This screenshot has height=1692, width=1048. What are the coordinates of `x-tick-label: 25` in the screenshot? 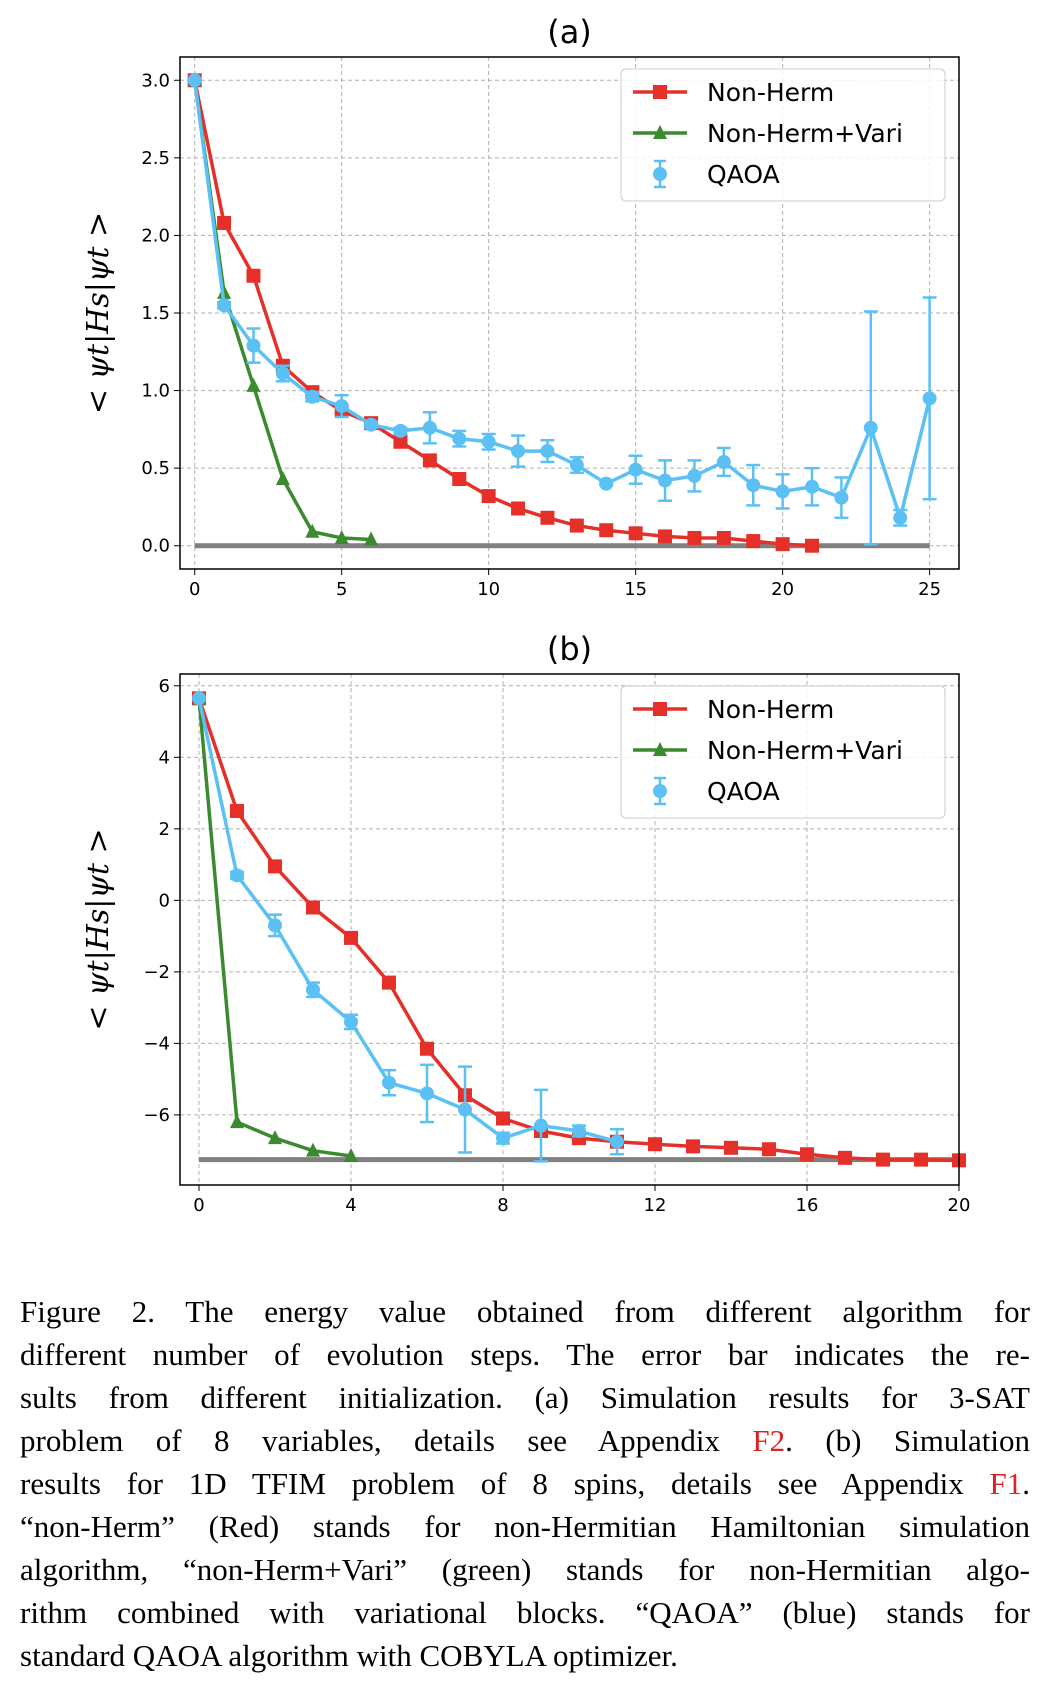 It's located at (929, 589).